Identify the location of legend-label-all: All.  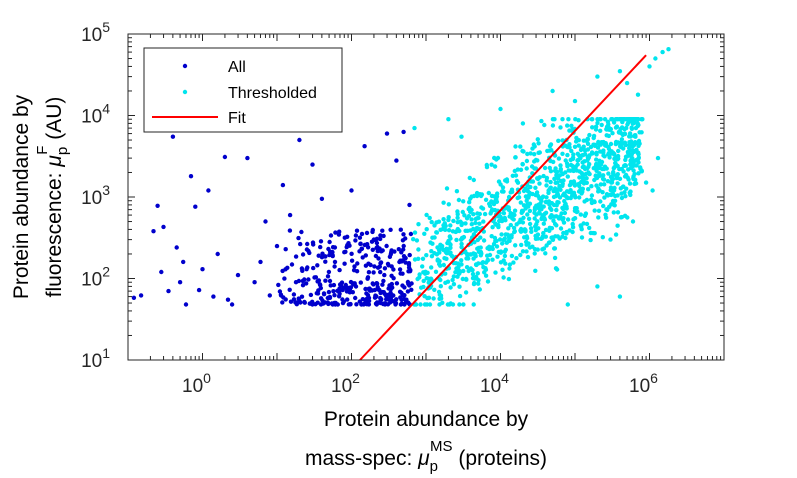
(237, 67).